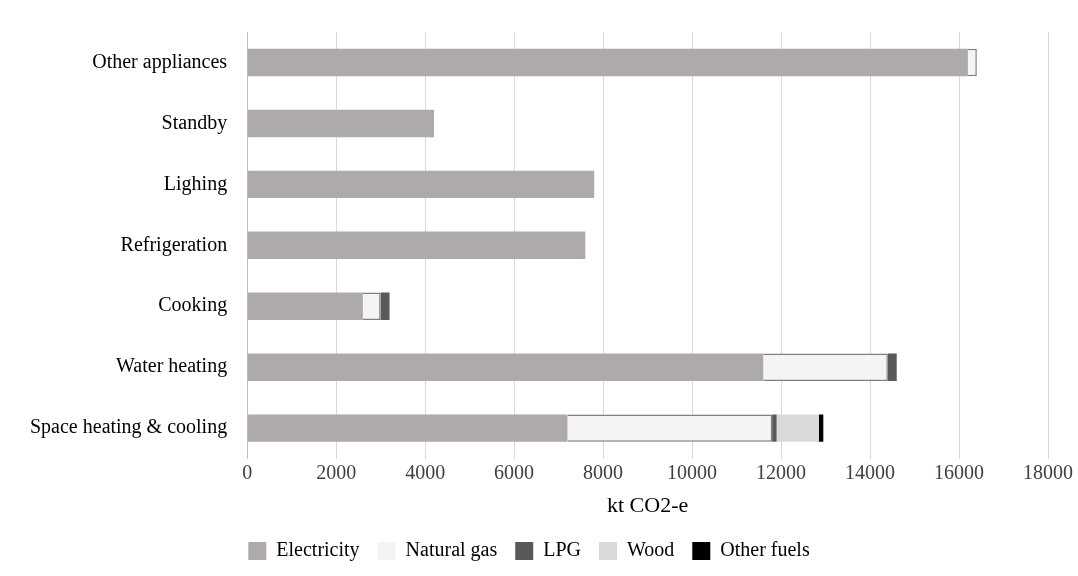  What do you see at coordinates (451, 550) in the screenshot?
I see `legend-label: Natural gas` at bounding box center [451, 550].